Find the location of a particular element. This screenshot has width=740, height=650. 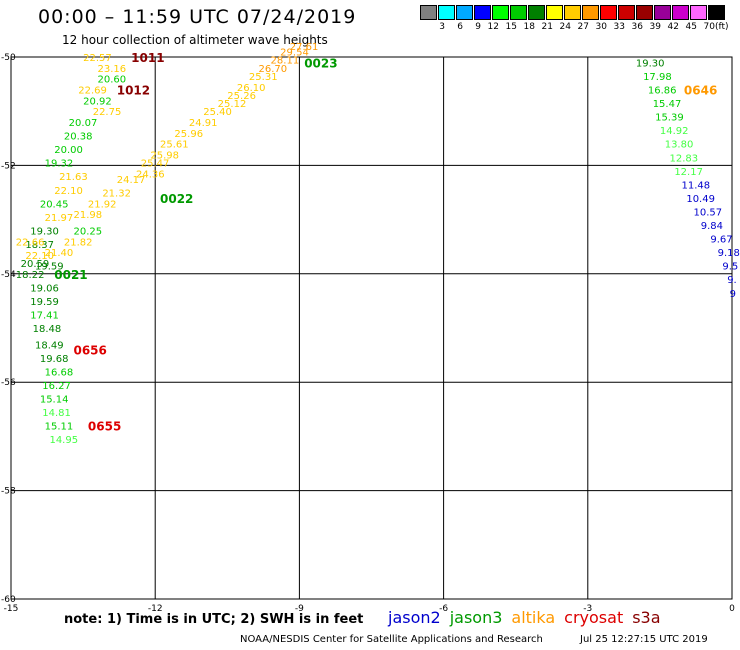

time-label: 0655 is located at coordinates (104, 427).